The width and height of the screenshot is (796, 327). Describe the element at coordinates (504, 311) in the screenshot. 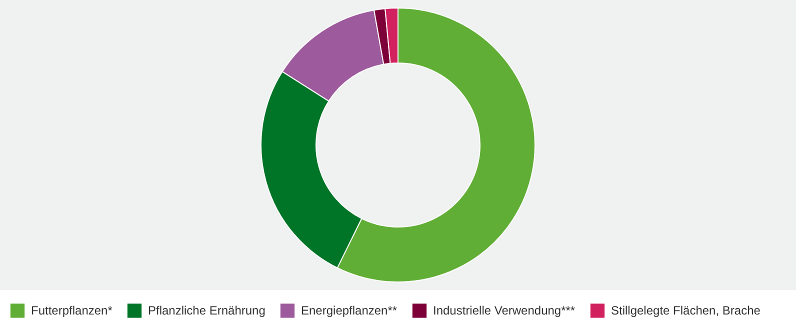

I see `legend-label: Industrielle Verwendung***` at that location.